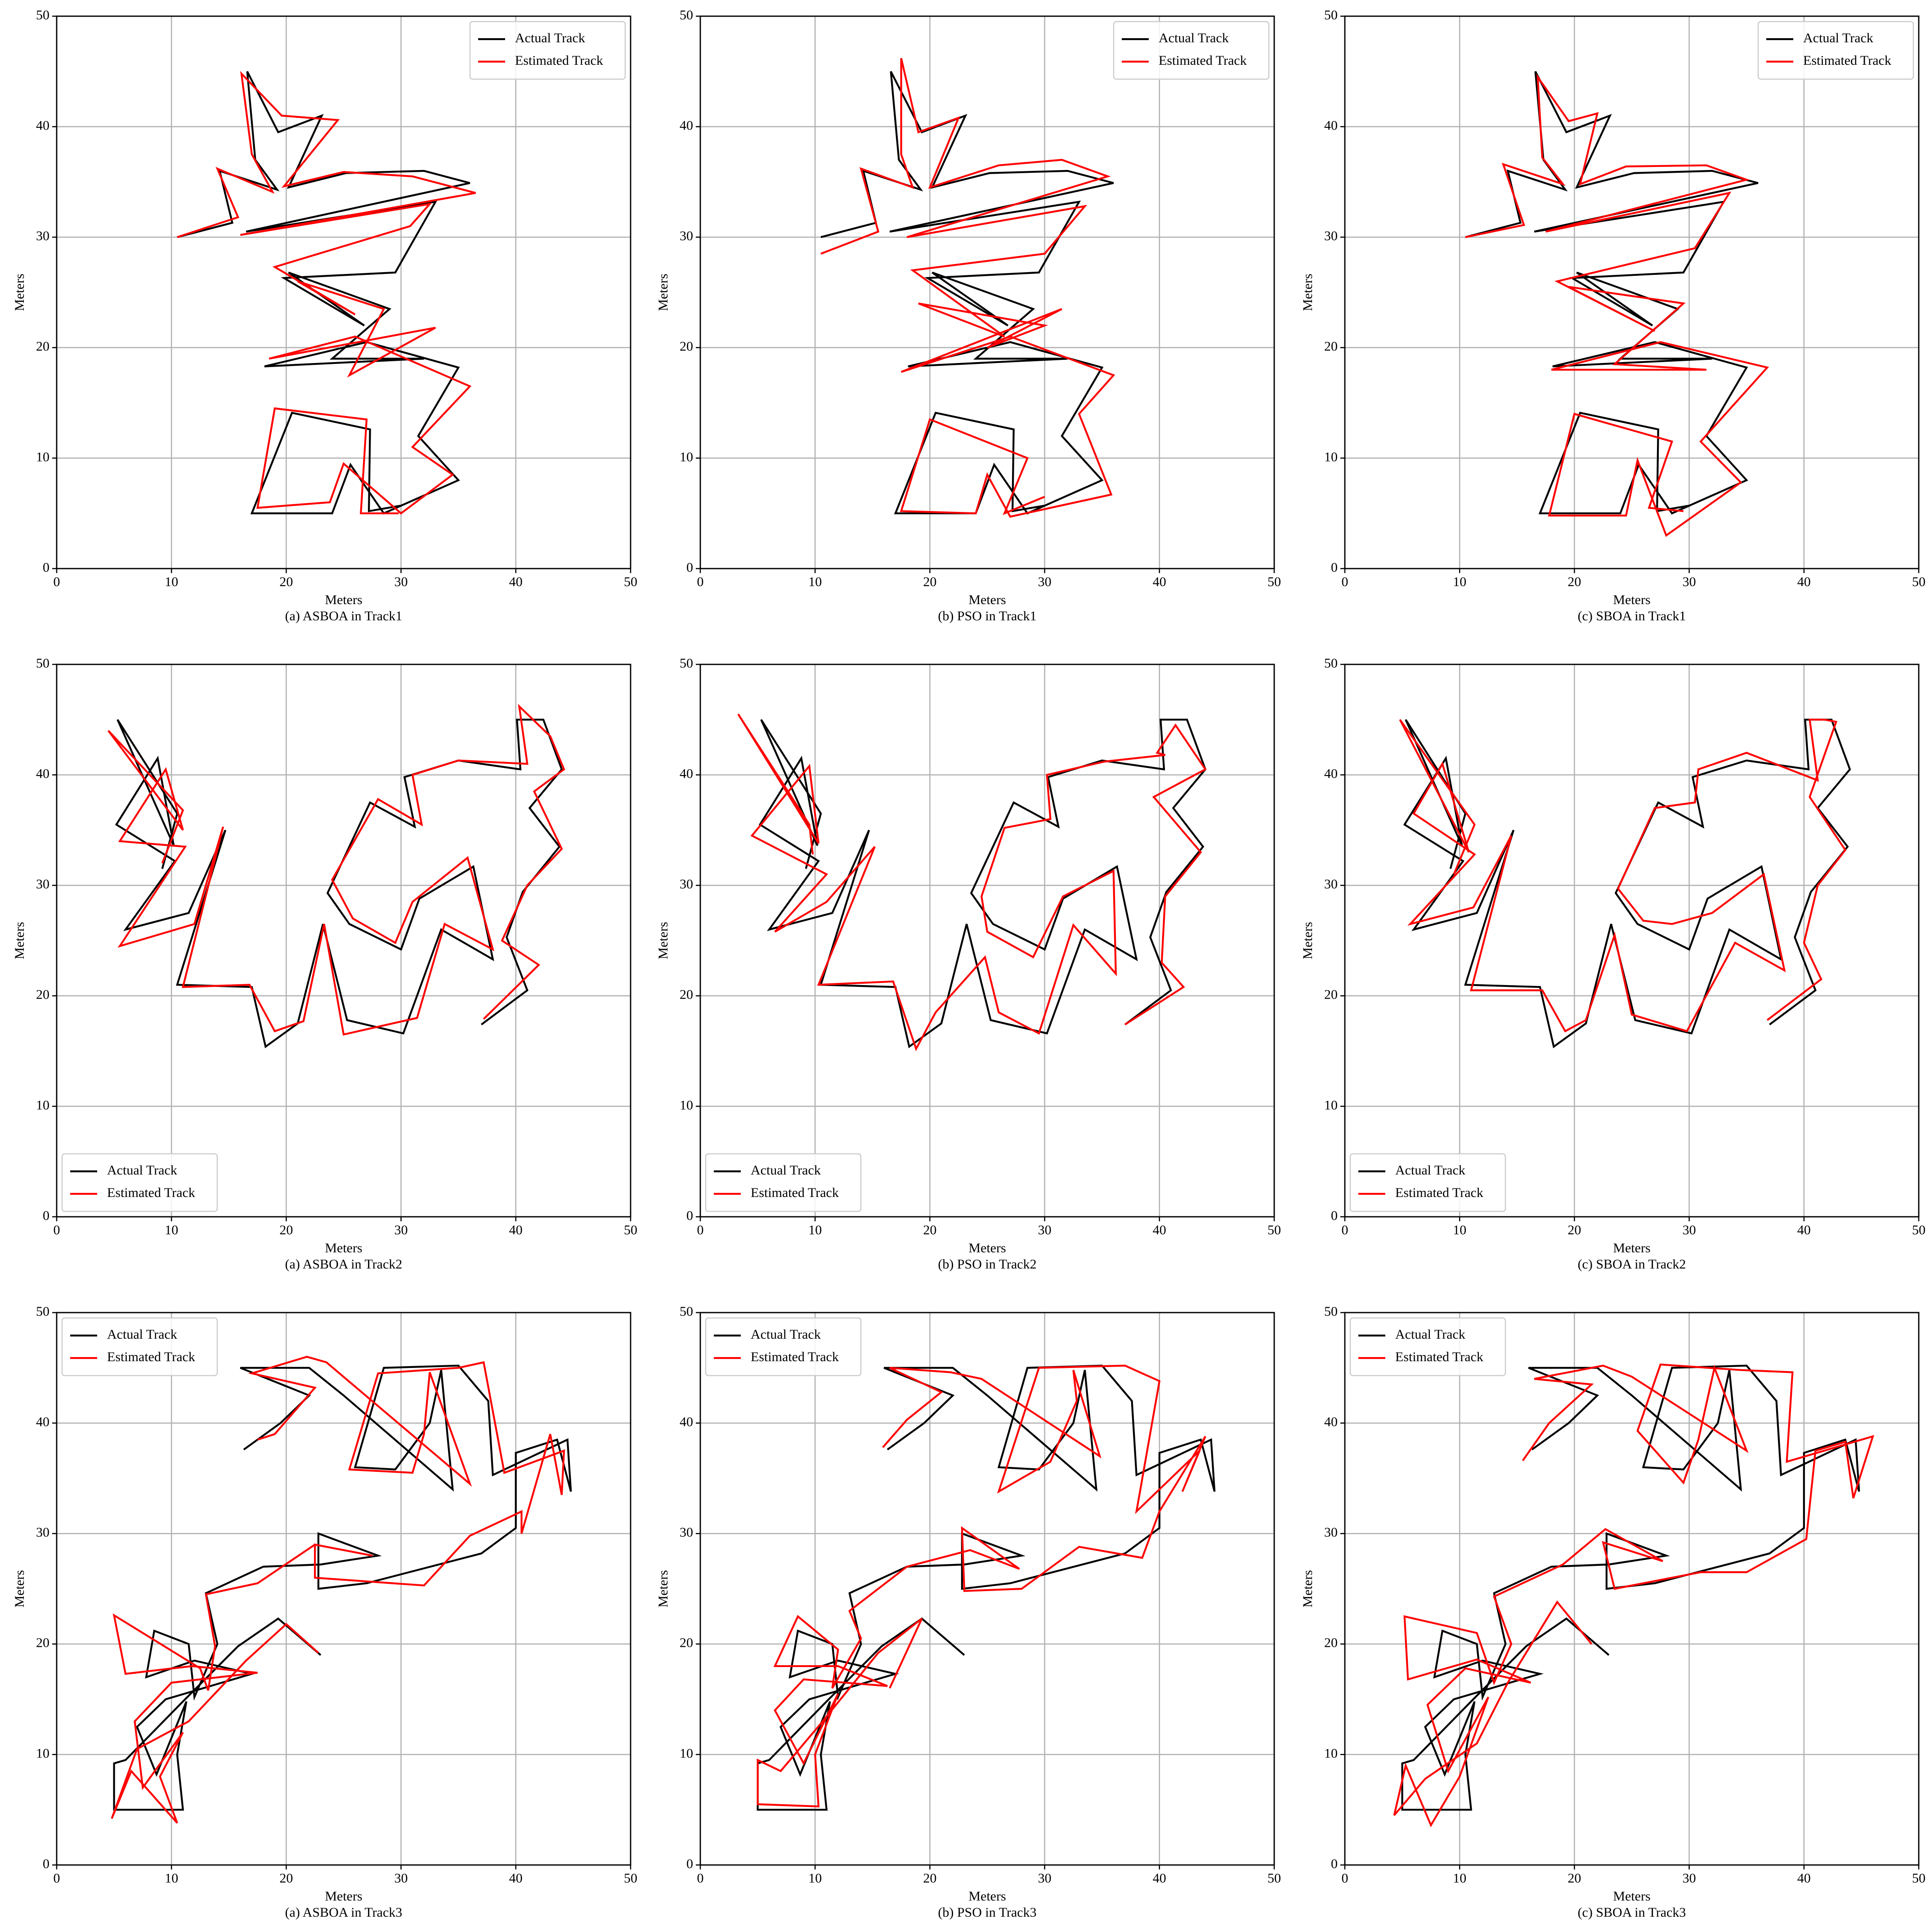 This screenshot has height=1932, width=1930. What do you see at coordinates (1689, 1878) in the screenshot?
I see `x-tick-label: 30` at bounding box center [1689, 1878].